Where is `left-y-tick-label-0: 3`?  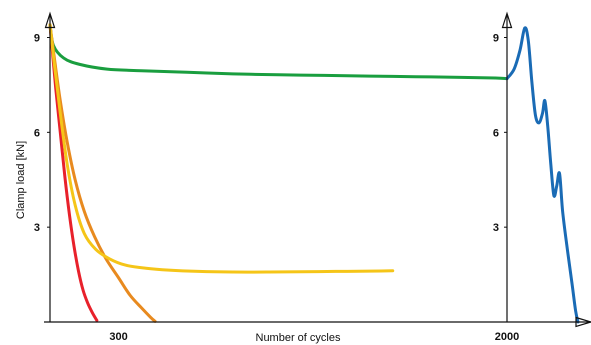 left-y-tick-label-0: 3 is located at coordinates (37, 228).